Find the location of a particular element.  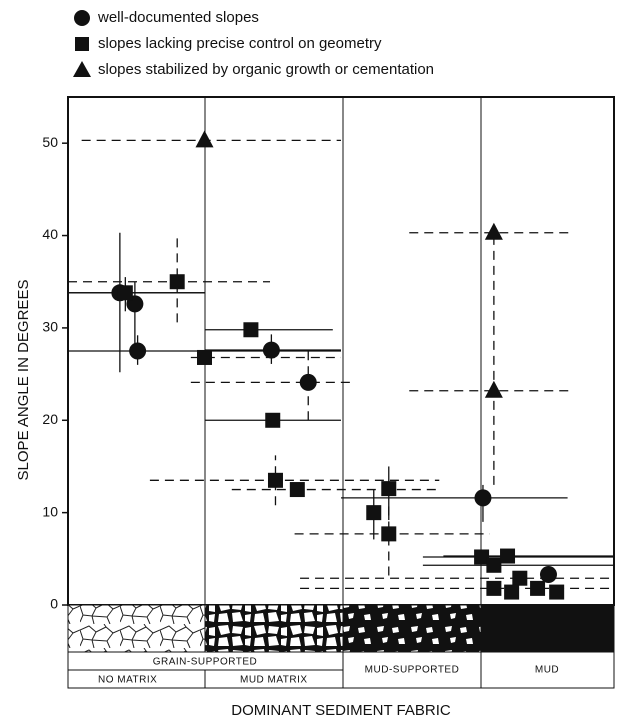

y-tick-label: 50 is located at coordinates (50, 142).